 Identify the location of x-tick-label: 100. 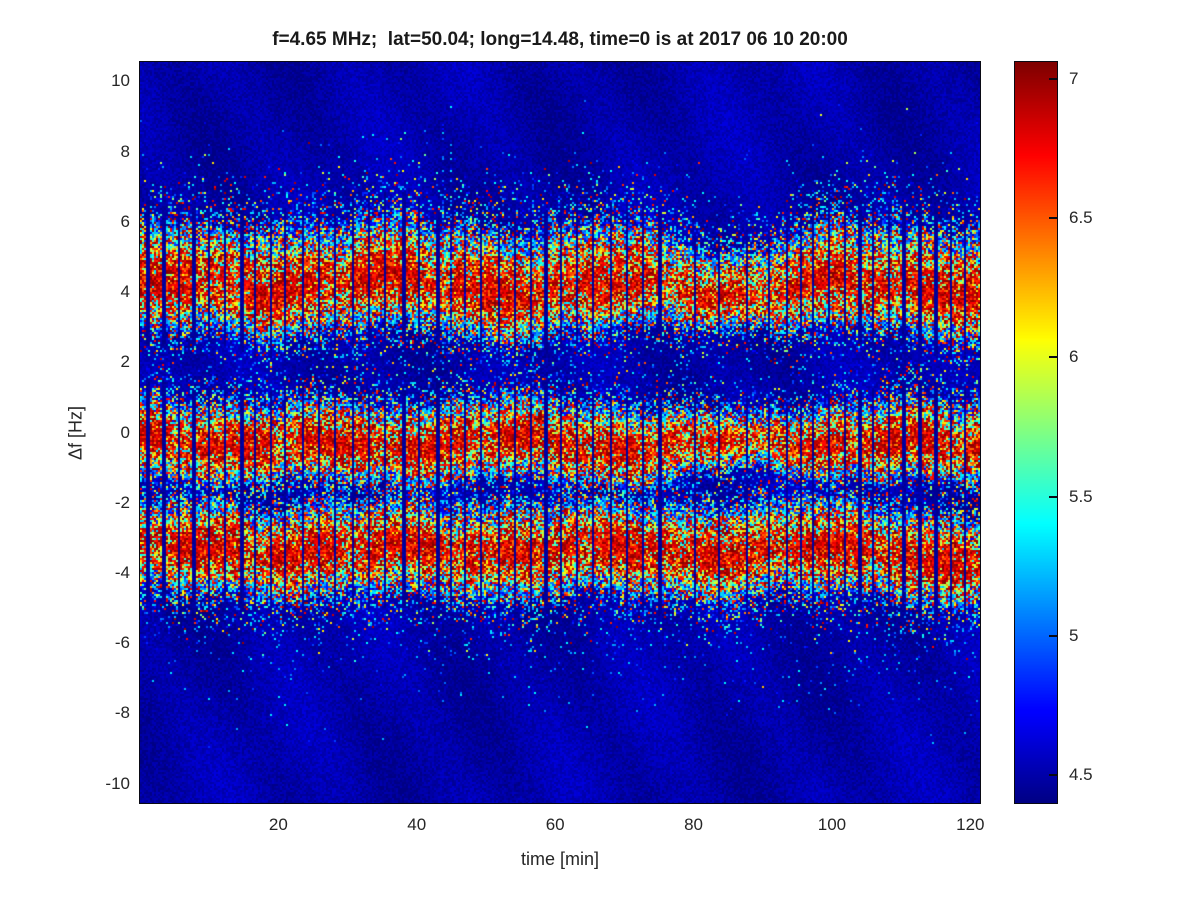
(832, 824).